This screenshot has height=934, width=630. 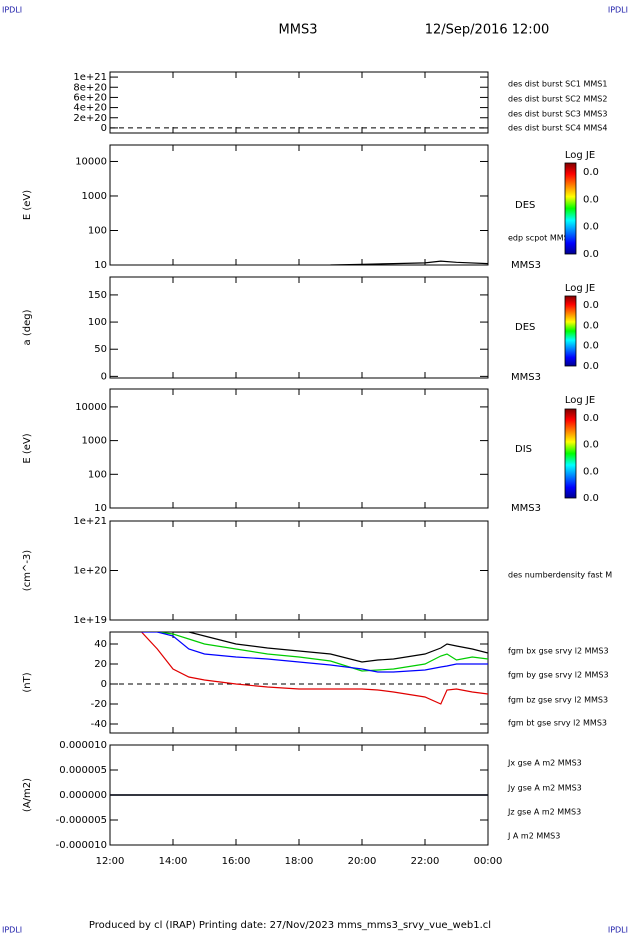 I want to click on panel-label: des numberdensity fast M, so click(x=560, y=575).